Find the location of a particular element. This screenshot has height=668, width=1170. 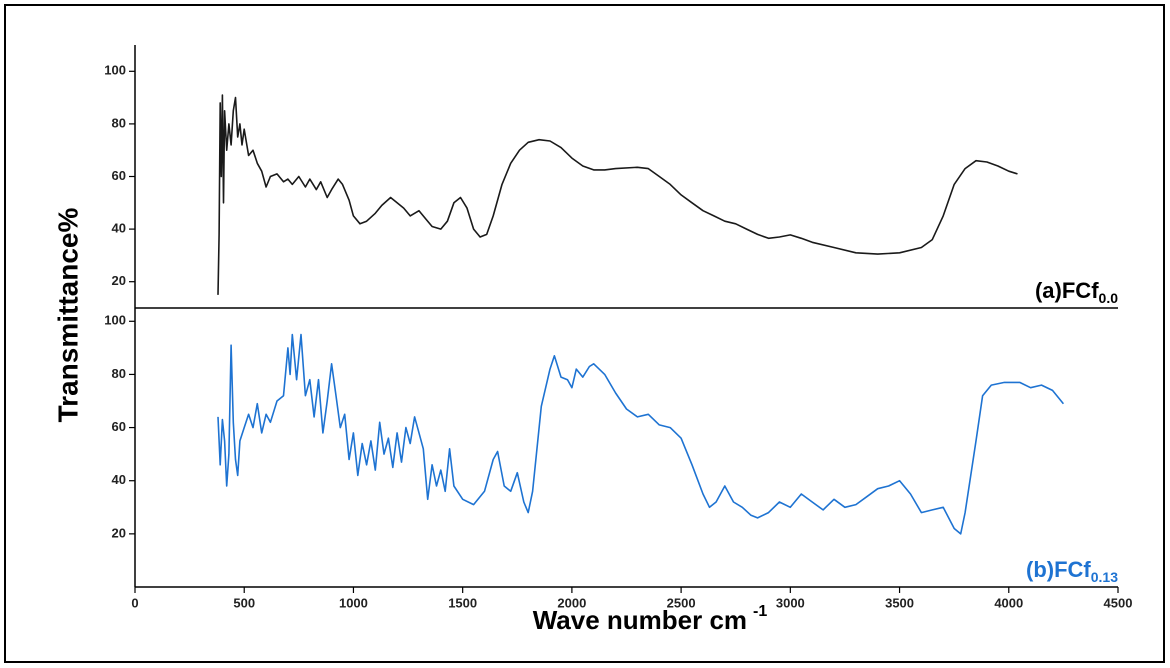

x-tick-label: 2000 is located at coordinates (571, 602).